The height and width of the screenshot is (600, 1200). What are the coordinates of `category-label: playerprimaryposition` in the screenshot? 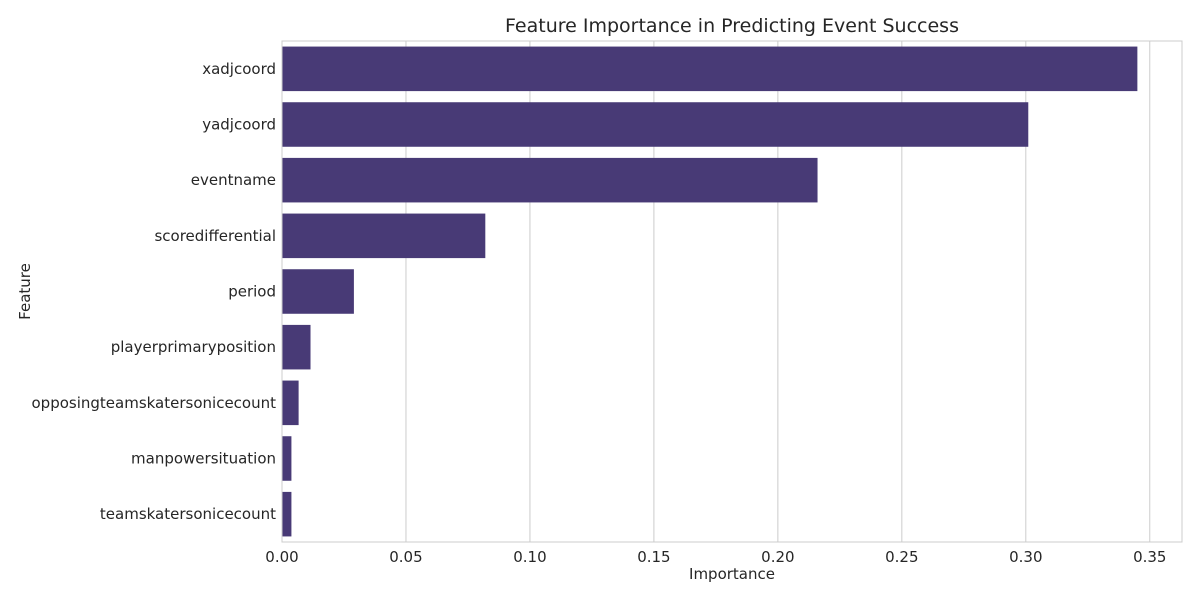 It's located at (193, 347).